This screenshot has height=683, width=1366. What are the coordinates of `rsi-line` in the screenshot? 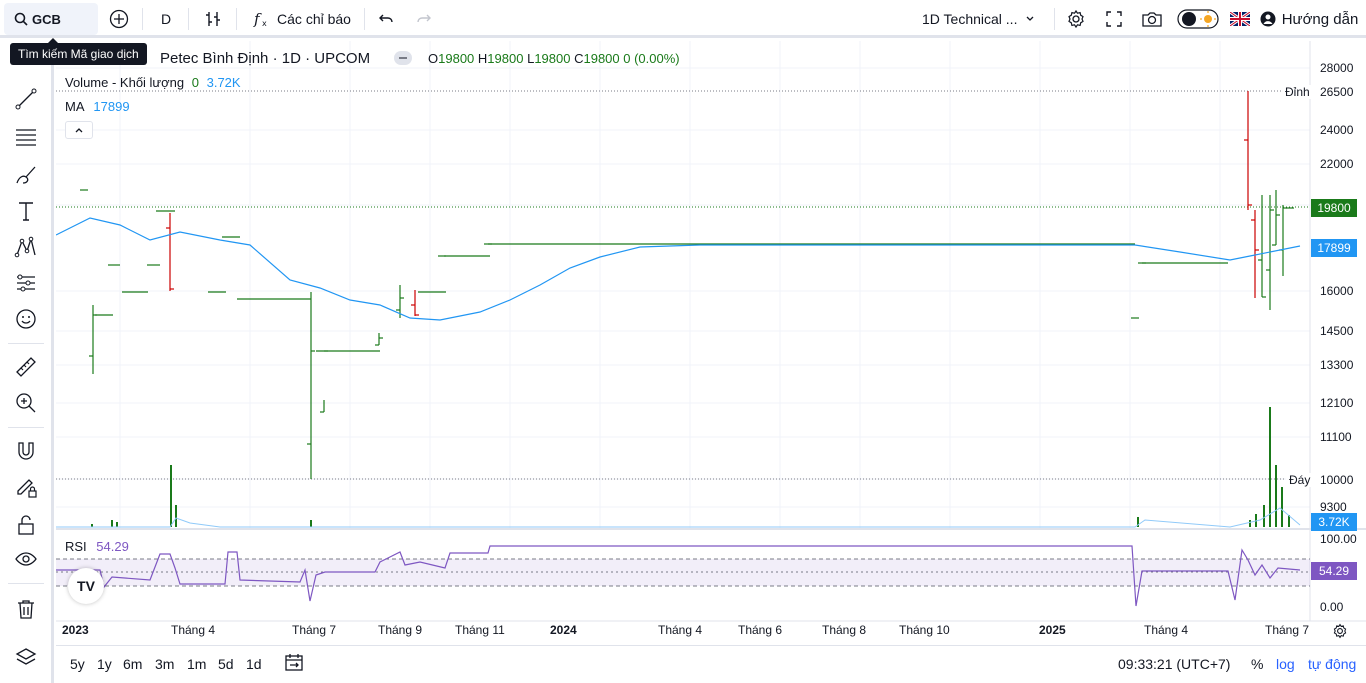 It's located at (678, 576).